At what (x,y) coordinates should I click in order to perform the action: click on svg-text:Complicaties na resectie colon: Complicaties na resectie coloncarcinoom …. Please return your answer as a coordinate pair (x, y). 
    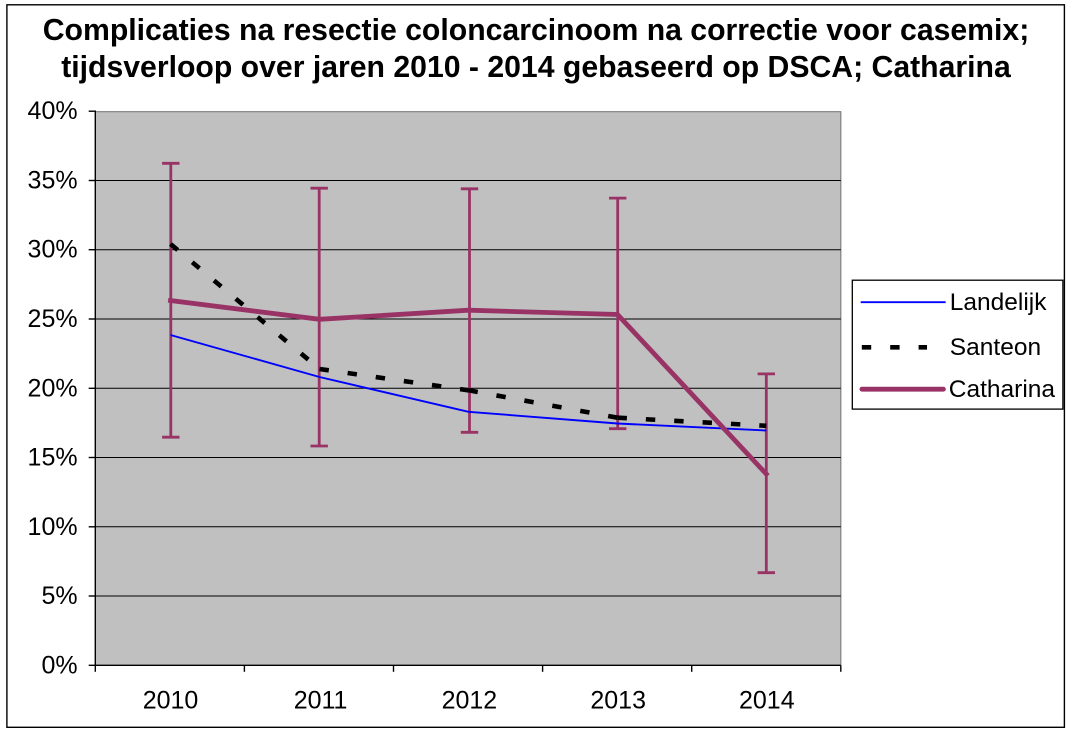
    Looking at the image, I should click on (536, 30).